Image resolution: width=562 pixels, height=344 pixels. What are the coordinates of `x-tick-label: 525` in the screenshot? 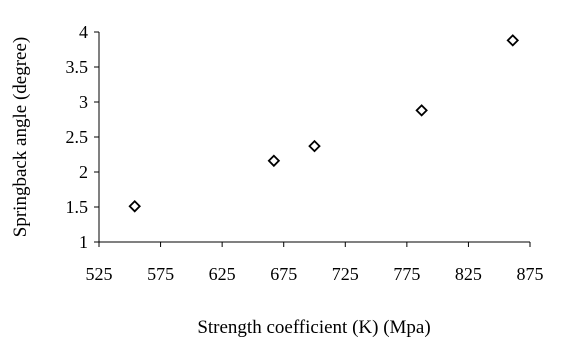 It's located at (99, 274).